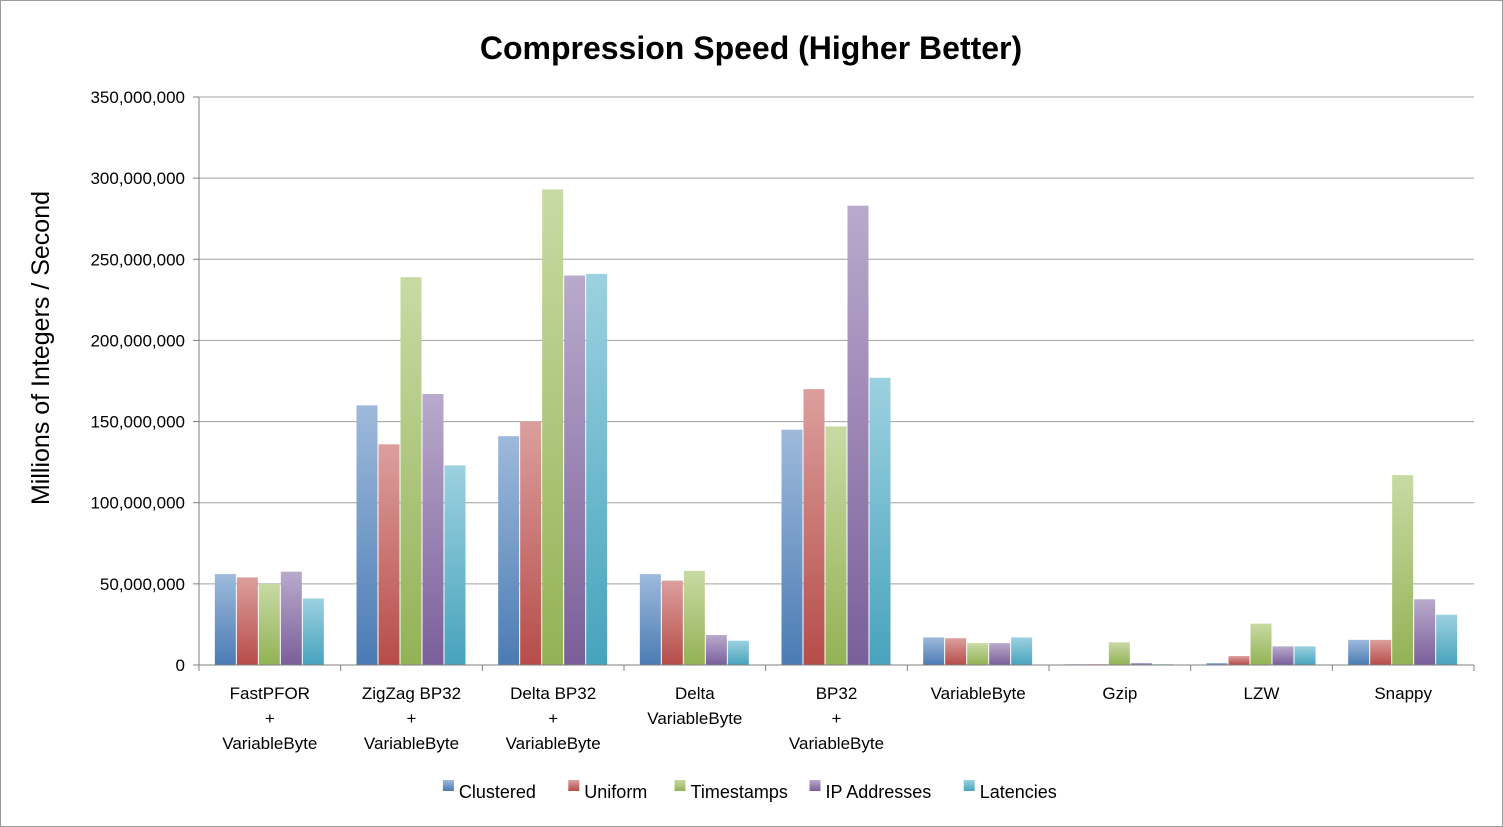 The width and height of the screenshot is (1503, 827). I want to click on y-tick-label: 0, so click(180, 665).